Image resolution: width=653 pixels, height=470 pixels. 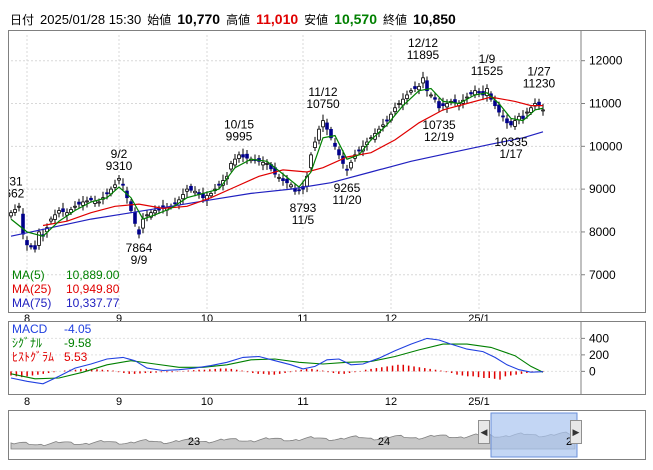 What do you see at coordinates (277, 361) in the screenshot?
I see `macd-line` at bounding box center [277, 361].